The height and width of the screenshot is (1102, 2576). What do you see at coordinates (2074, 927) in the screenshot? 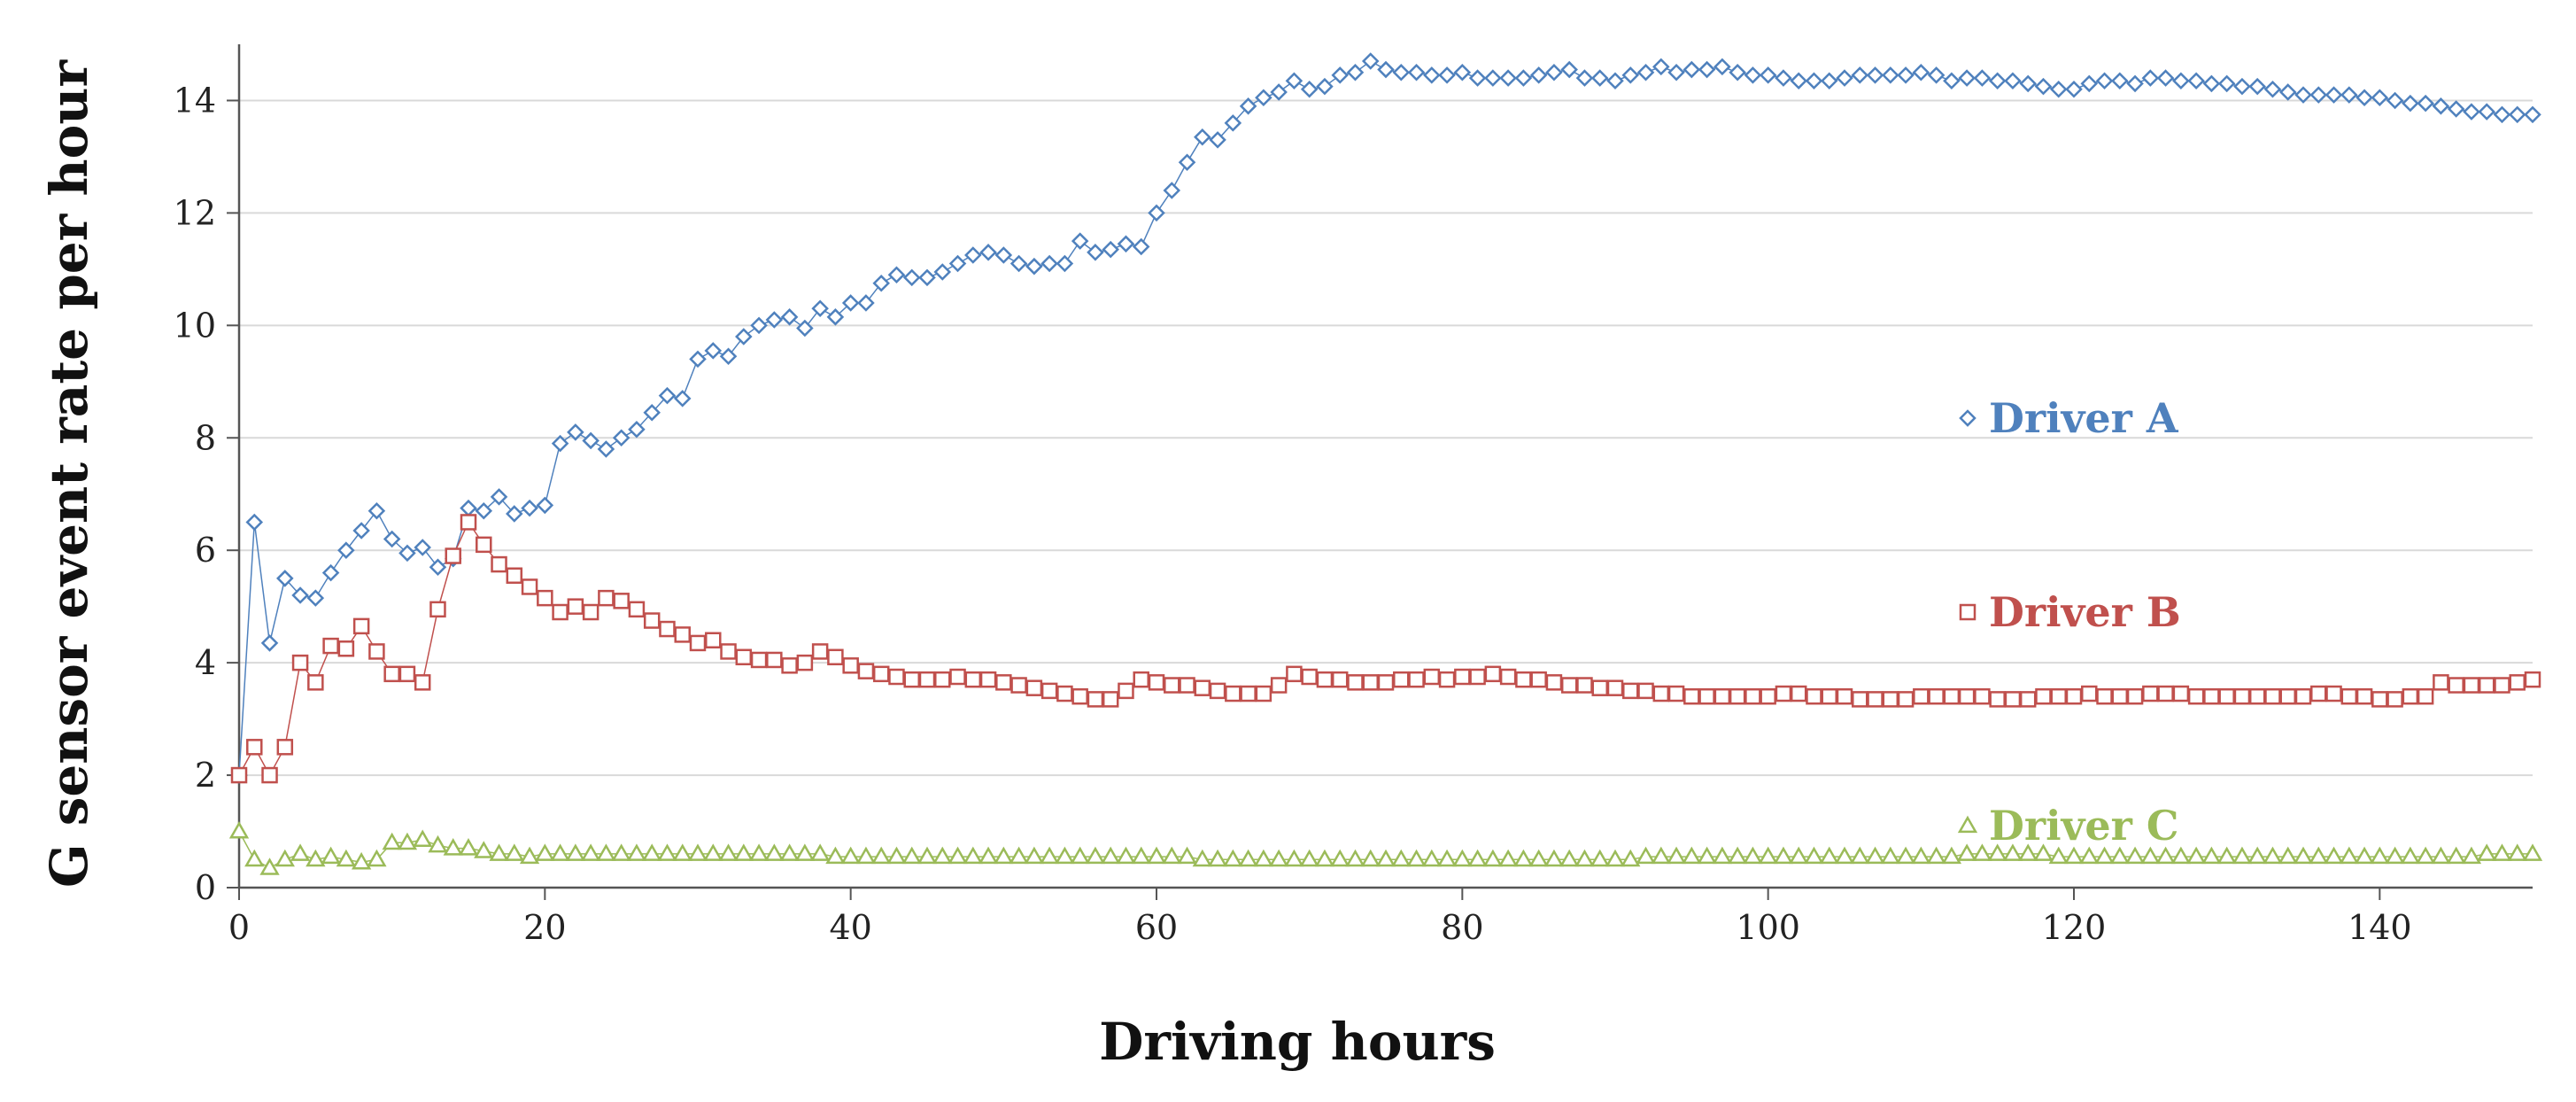
I see `x-tick-label: 120` at bounding box center [2074, 927].